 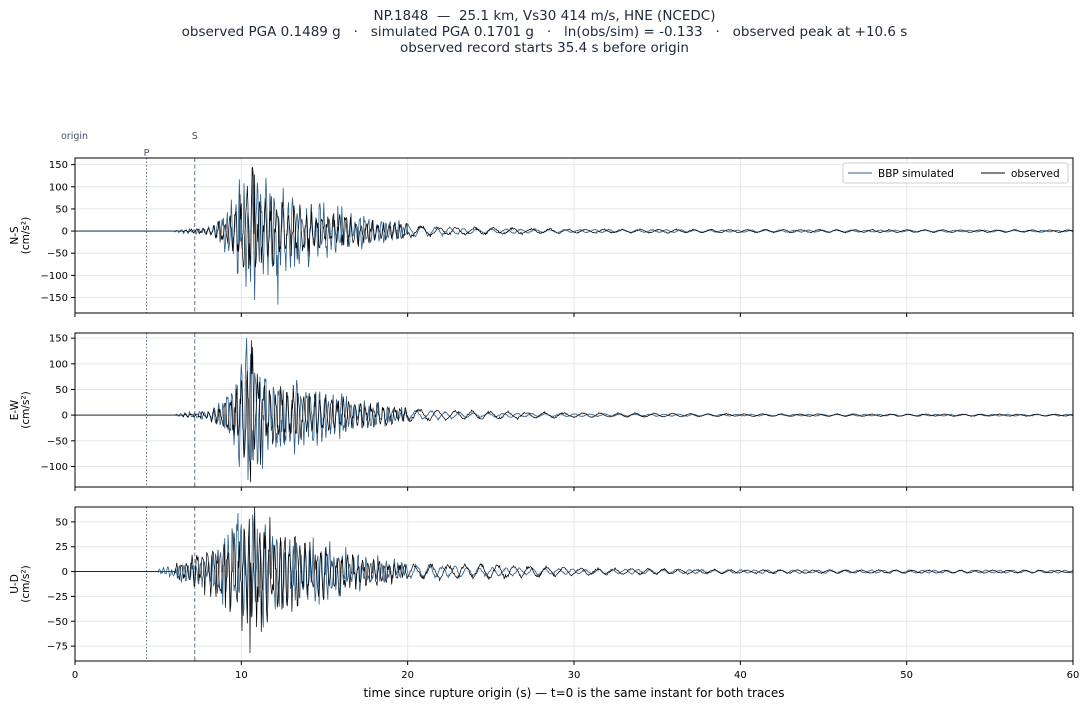 I want to click on y-axis-label: U-D, so click(x=15, y=584).